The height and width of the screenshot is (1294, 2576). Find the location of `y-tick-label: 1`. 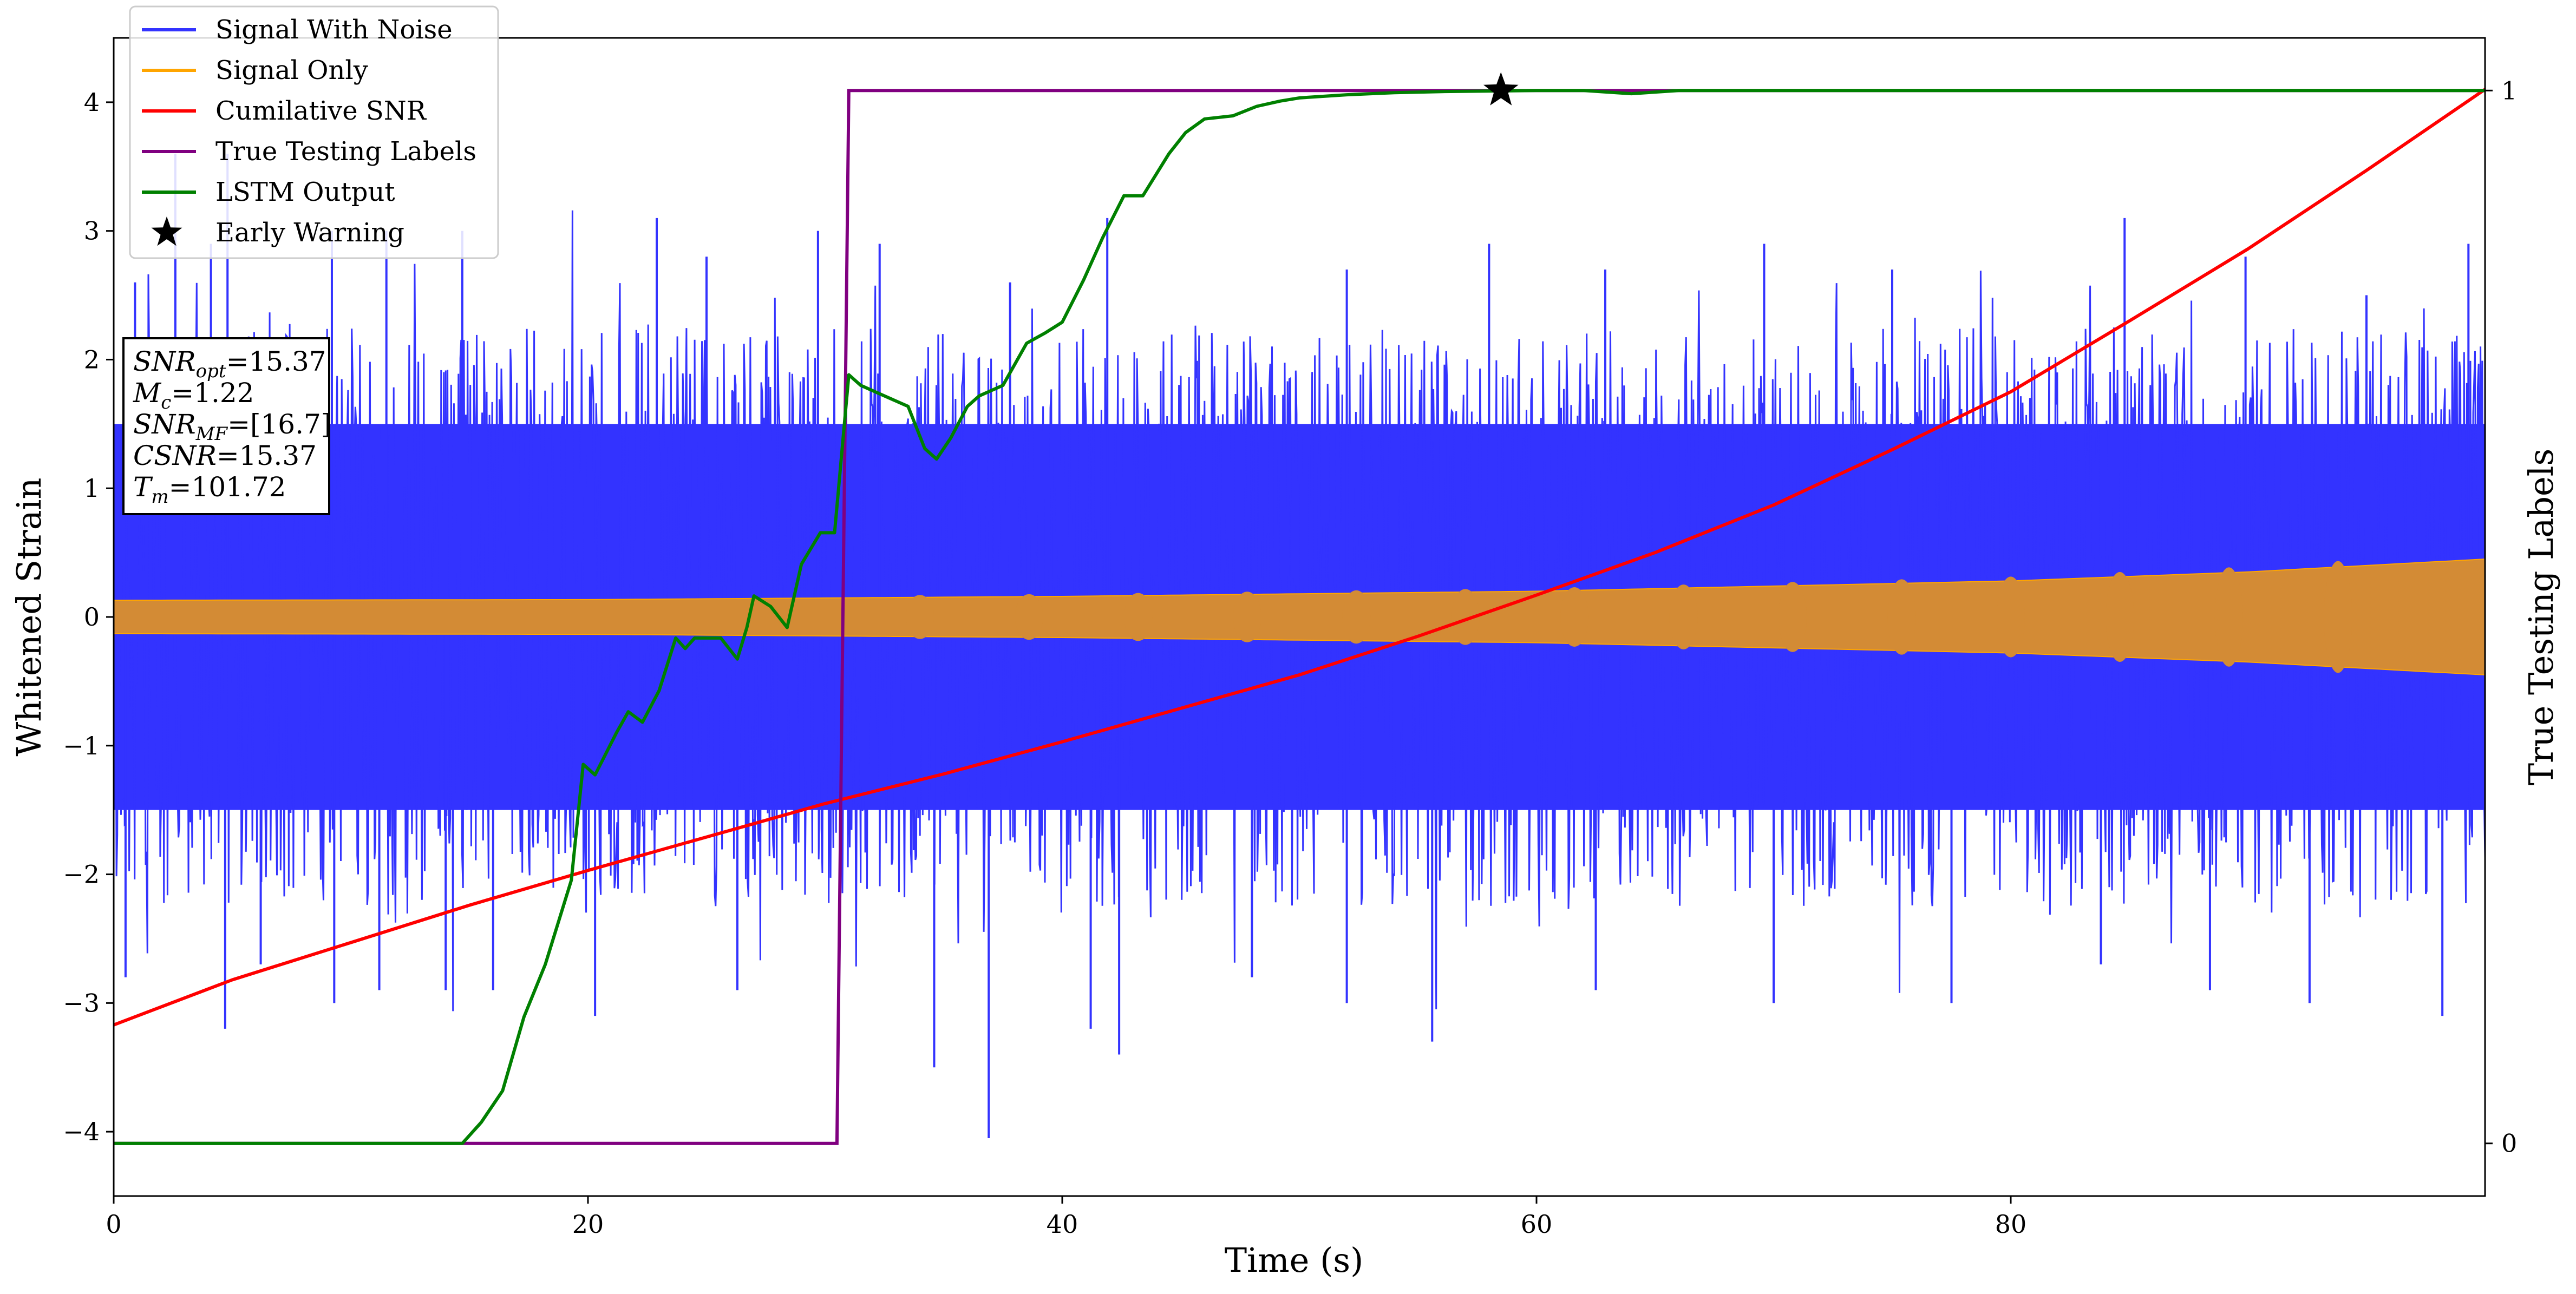

y-tick-label: 1 is located at coordinates (92, 488).